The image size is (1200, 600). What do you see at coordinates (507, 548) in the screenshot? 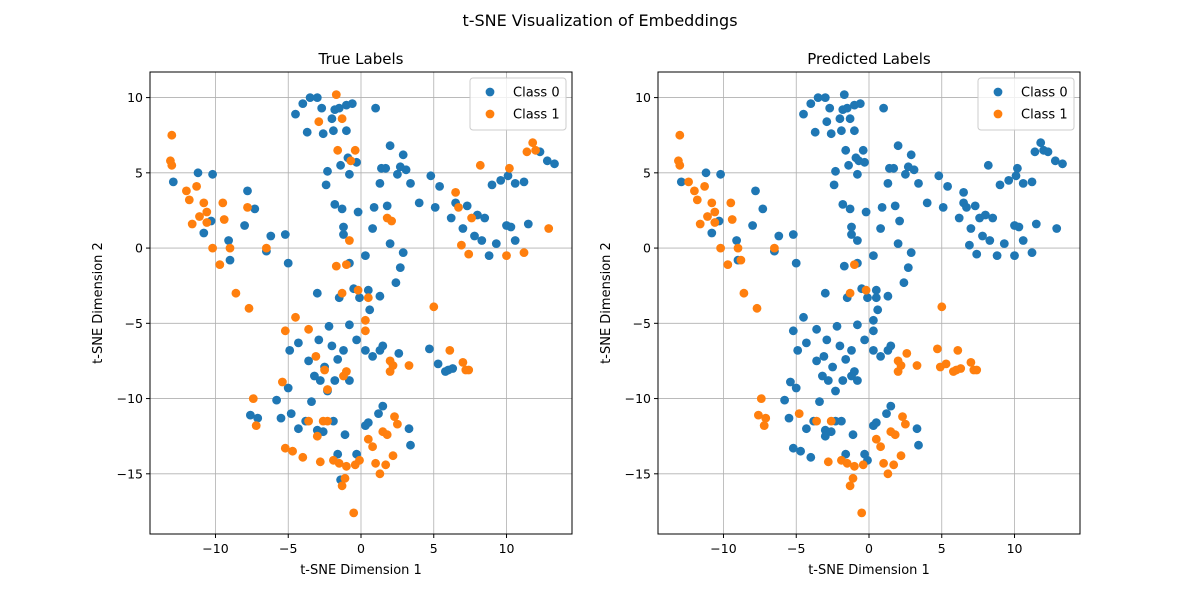
I see `x-tick-label: 10` at bounding box center [507, 548].